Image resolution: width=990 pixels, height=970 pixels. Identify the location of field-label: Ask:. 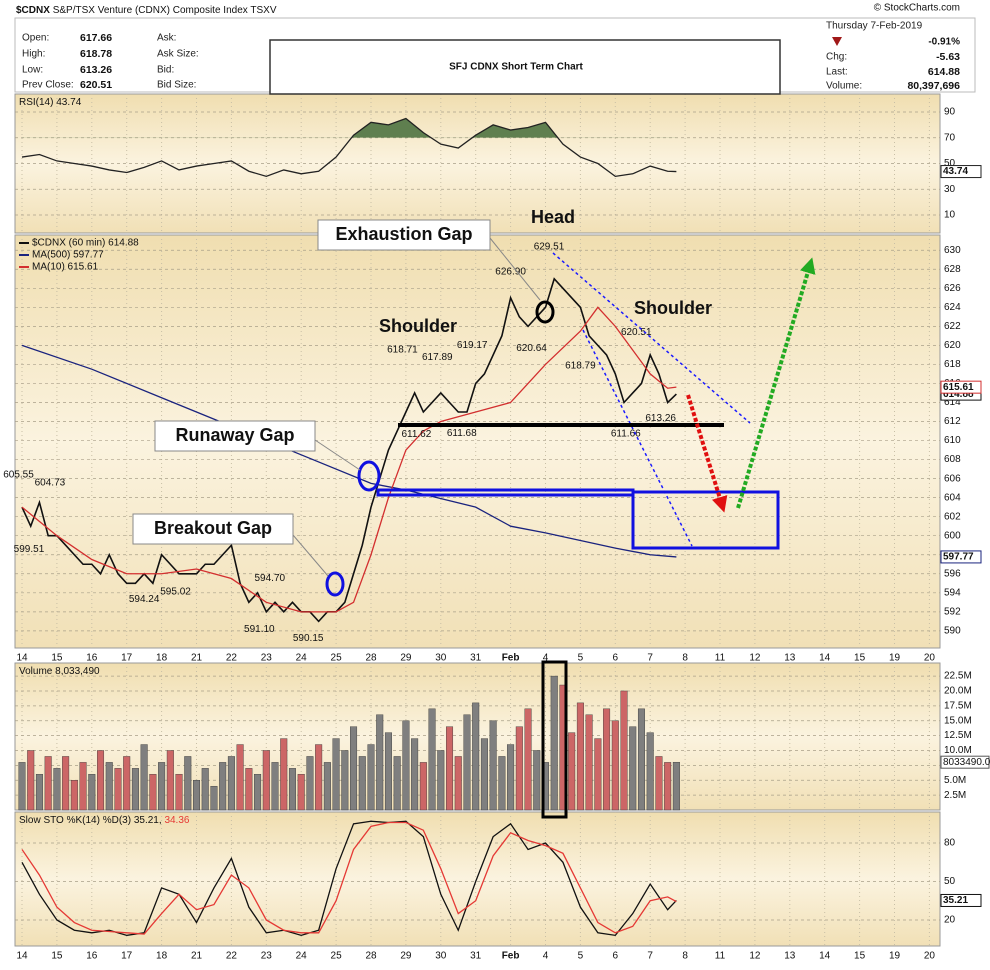
(166, 38).